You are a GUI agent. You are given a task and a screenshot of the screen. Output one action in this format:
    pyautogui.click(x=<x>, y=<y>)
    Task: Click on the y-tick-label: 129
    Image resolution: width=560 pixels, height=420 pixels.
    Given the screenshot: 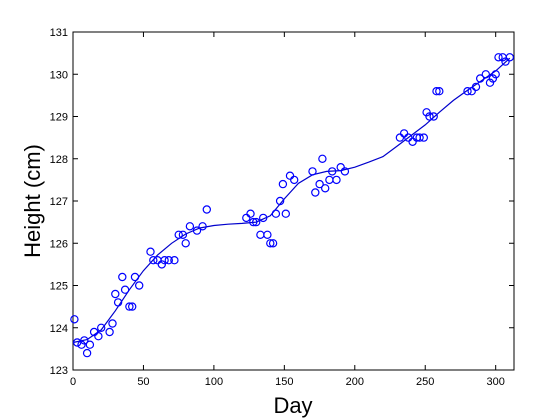 What is the action you would take?
    pyautogui.click(x=59, y=118)
    